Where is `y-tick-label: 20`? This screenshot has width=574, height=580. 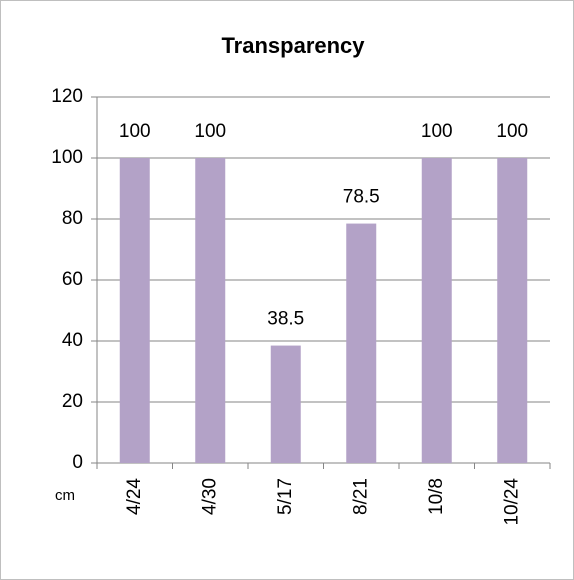 y-tick-label: 20 is located at coordinates (72, 401).